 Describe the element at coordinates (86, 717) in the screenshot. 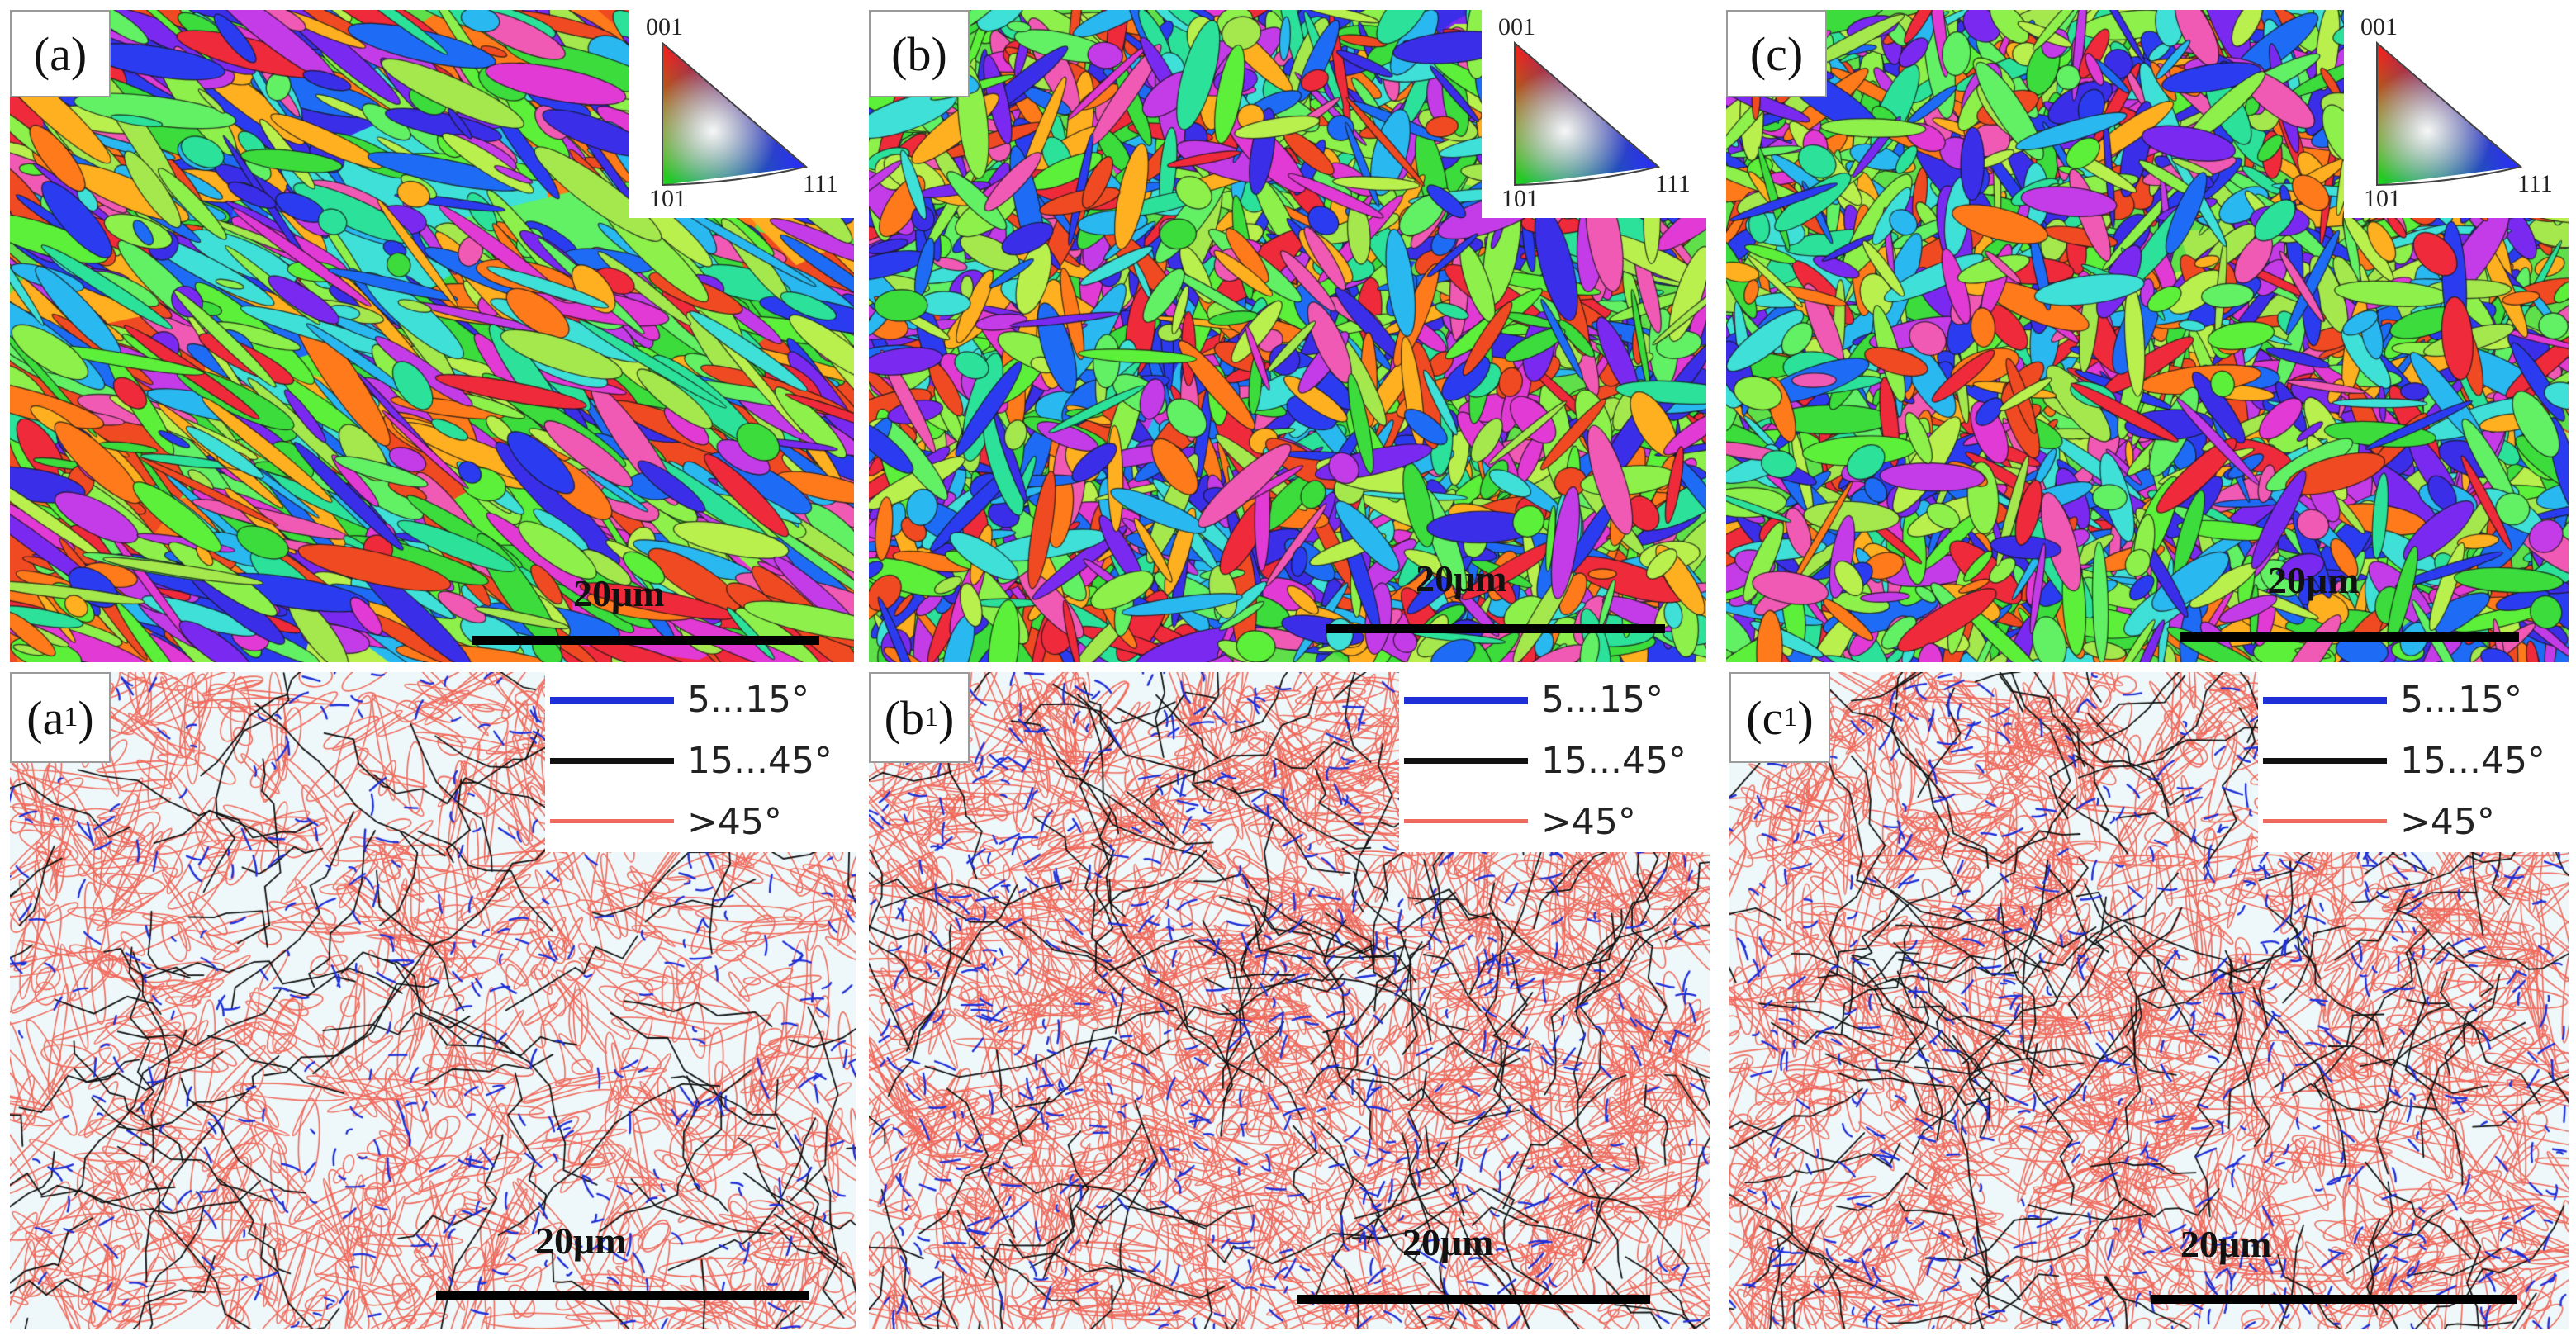

I see `panel-label-a1-end: )` at that location.